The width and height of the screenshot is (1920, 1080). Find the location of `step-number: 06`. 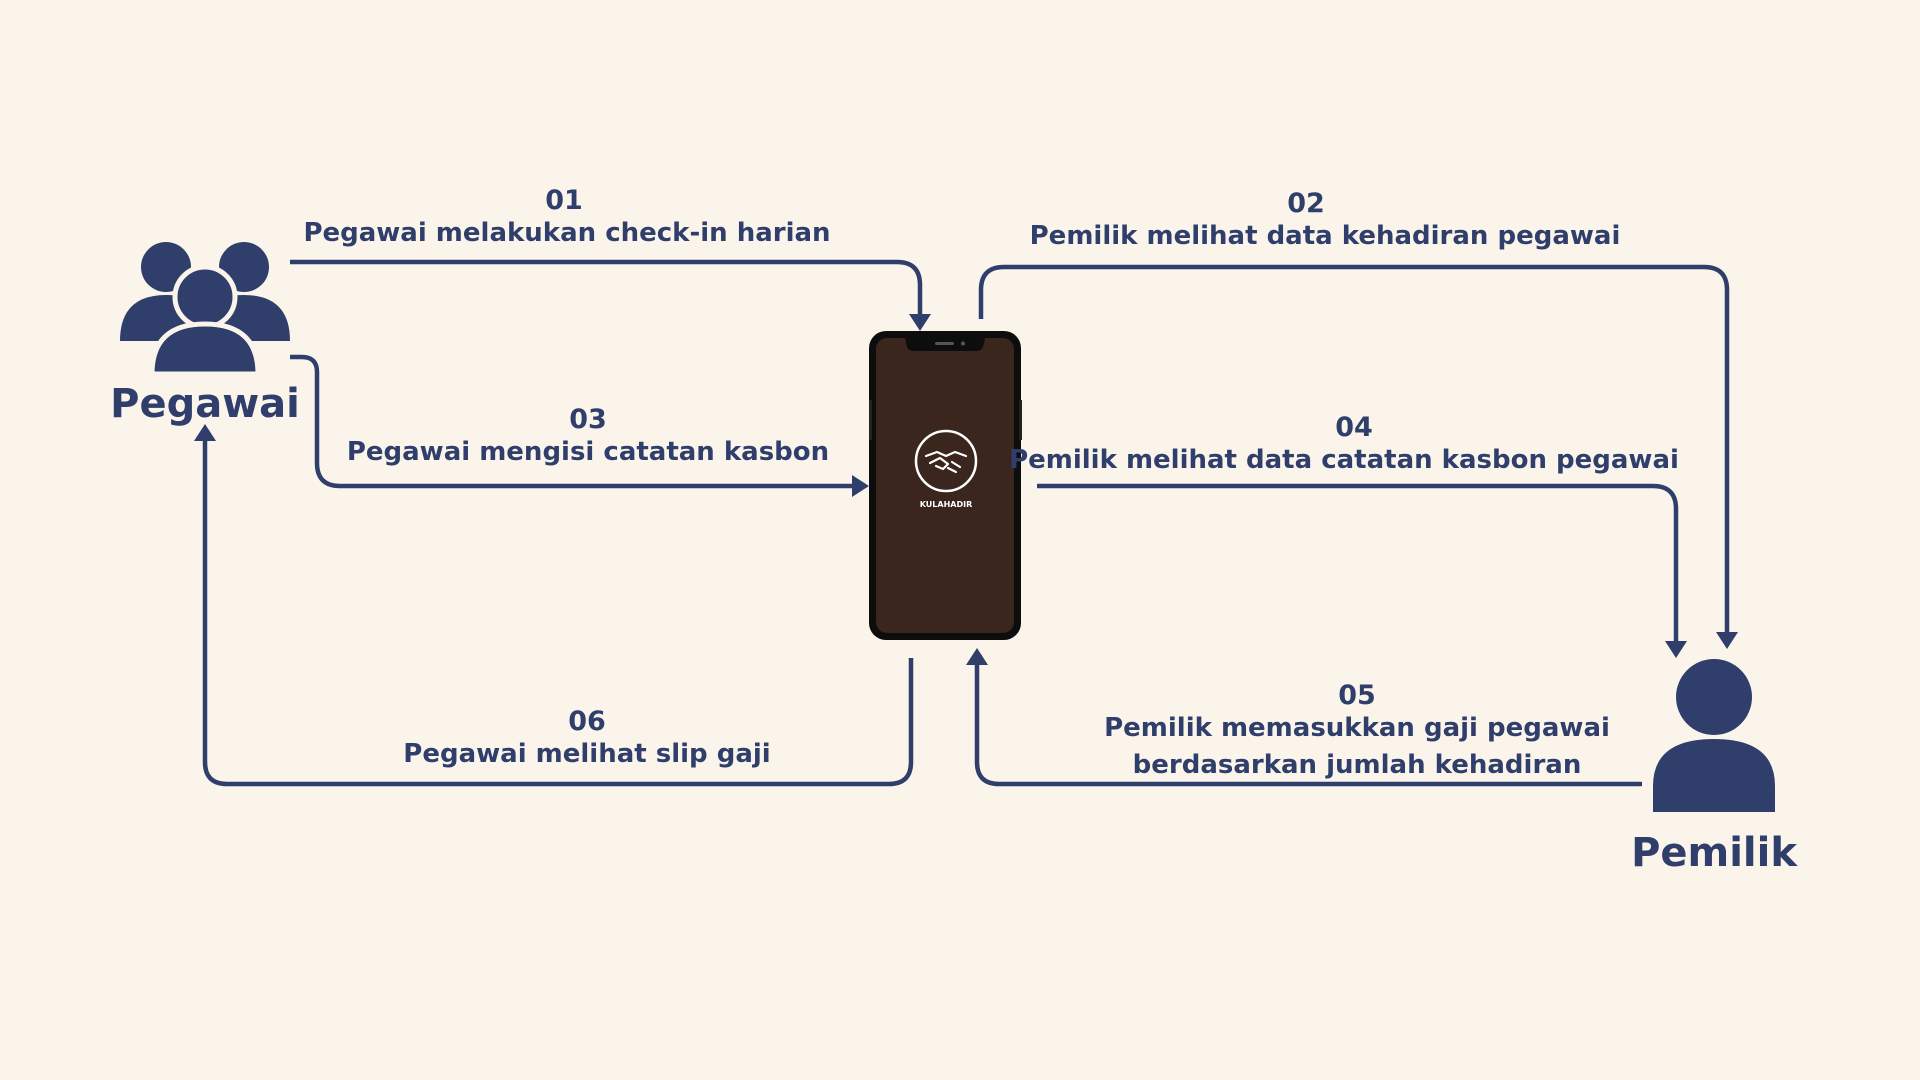

step-number: 06 is located at coordinates (587, 721).